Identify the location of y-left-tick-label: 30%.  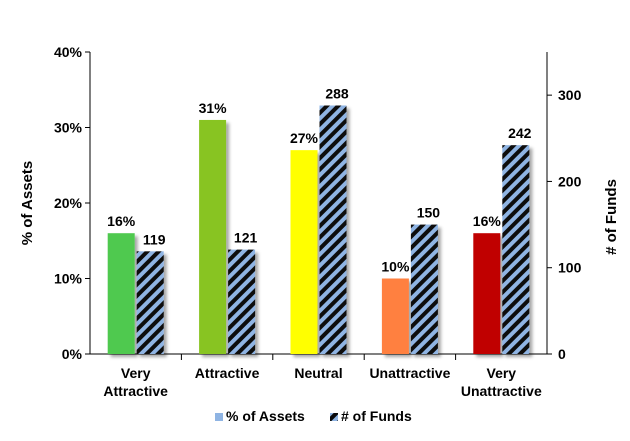
(68, 128).